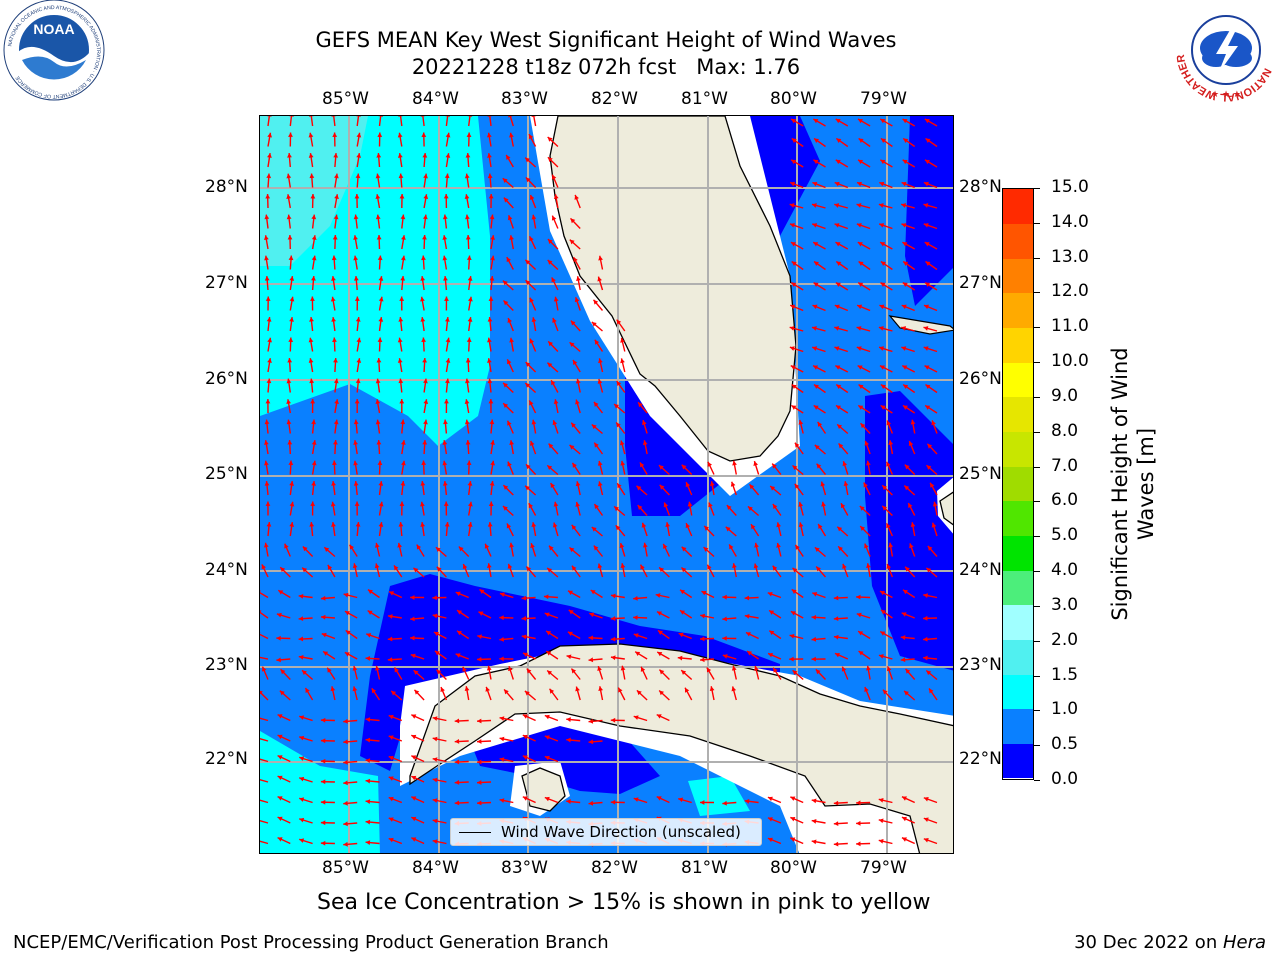 This screenshot has width=1280, height=960. What do you see at coordinates (435, 868) in the screenshot?
I see `lon-label-bottom: 84°W` at bounding box center [435, 868].